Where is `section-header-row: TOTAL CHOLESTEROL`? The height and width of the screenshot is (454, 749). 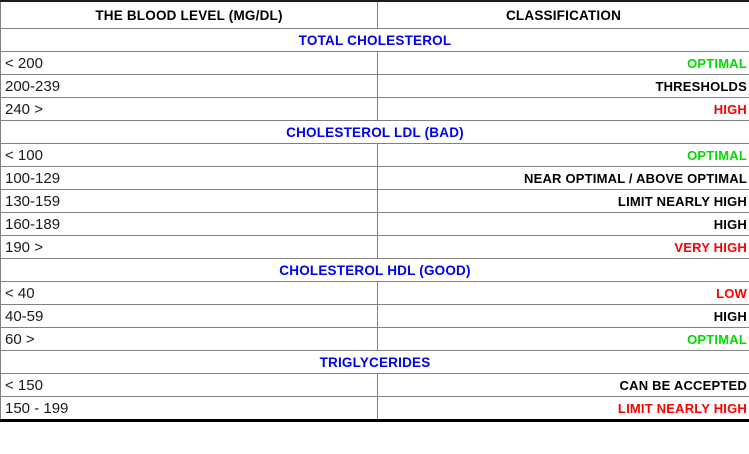 section-header-row: TOTAL CHOLESTEROL is located at coordinates (374, 40).